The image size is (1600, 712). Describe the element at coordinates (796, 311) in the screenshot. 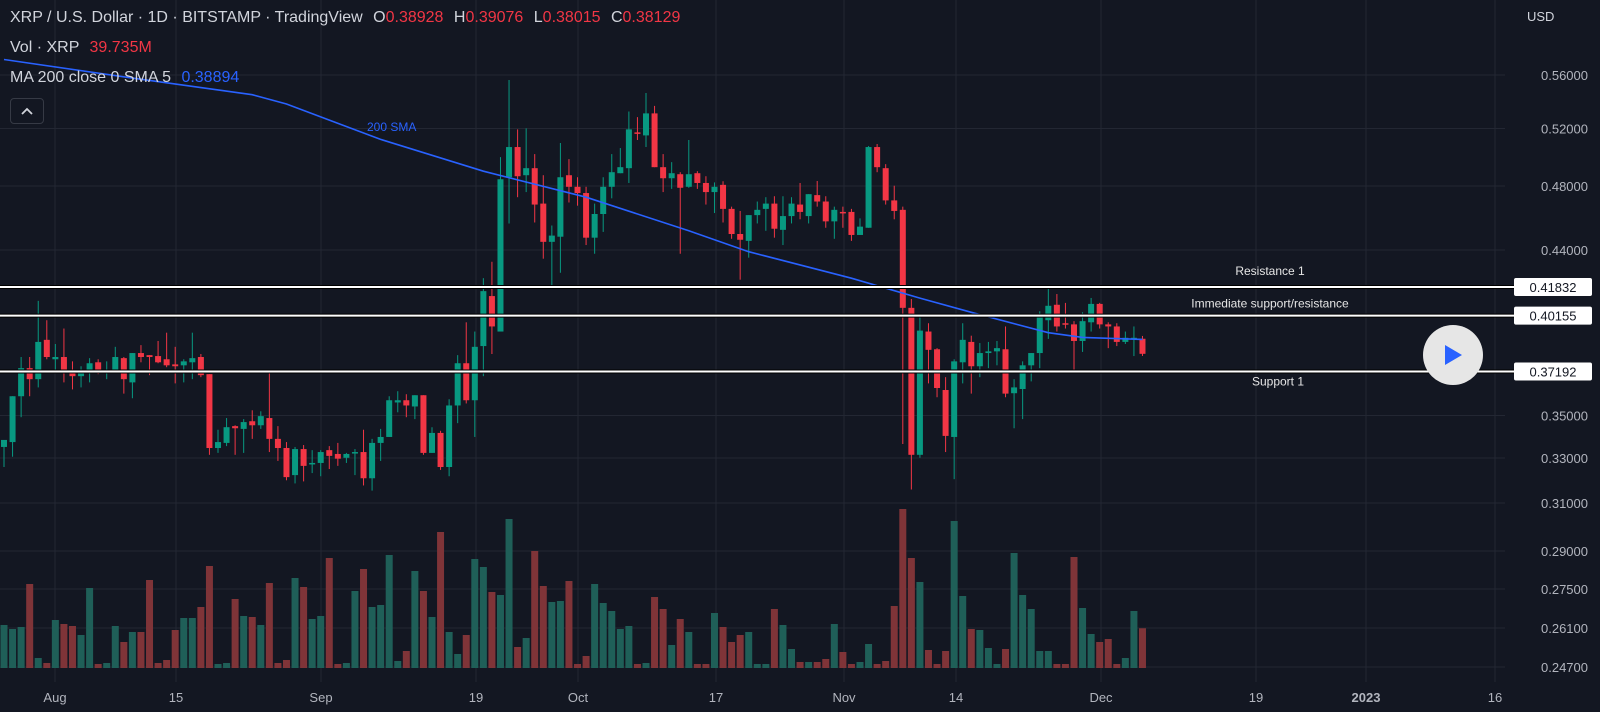

I see `level-immediate-support-resistance: Immediate support/resistance 0.40155` at that location.